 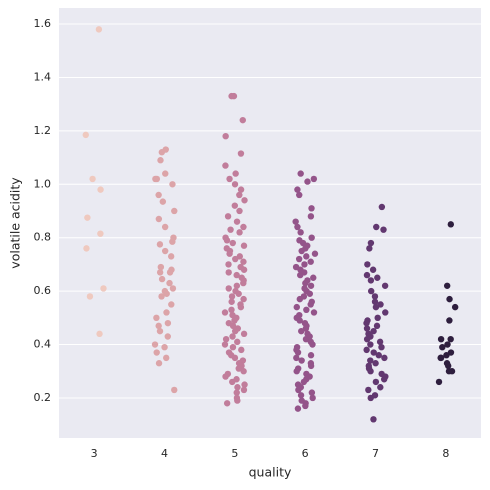 I want to click on y-tick-label: 0.8, so click(x=43, y=237).